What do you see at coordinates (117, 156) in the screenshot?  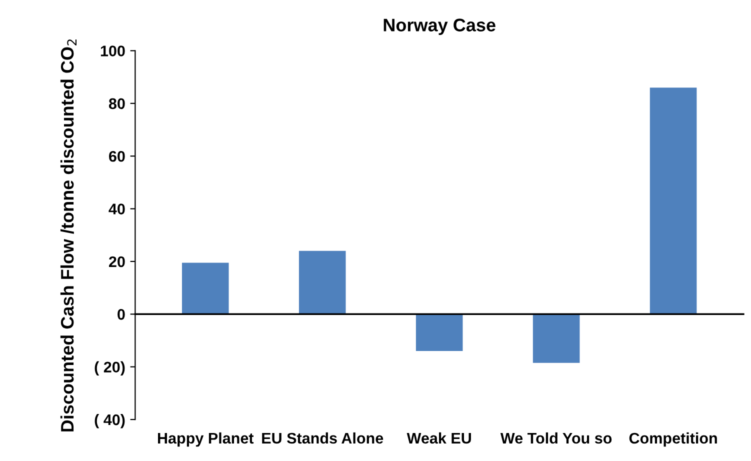 I see `y-tick-label: 60` at bounding box center [117, 156].